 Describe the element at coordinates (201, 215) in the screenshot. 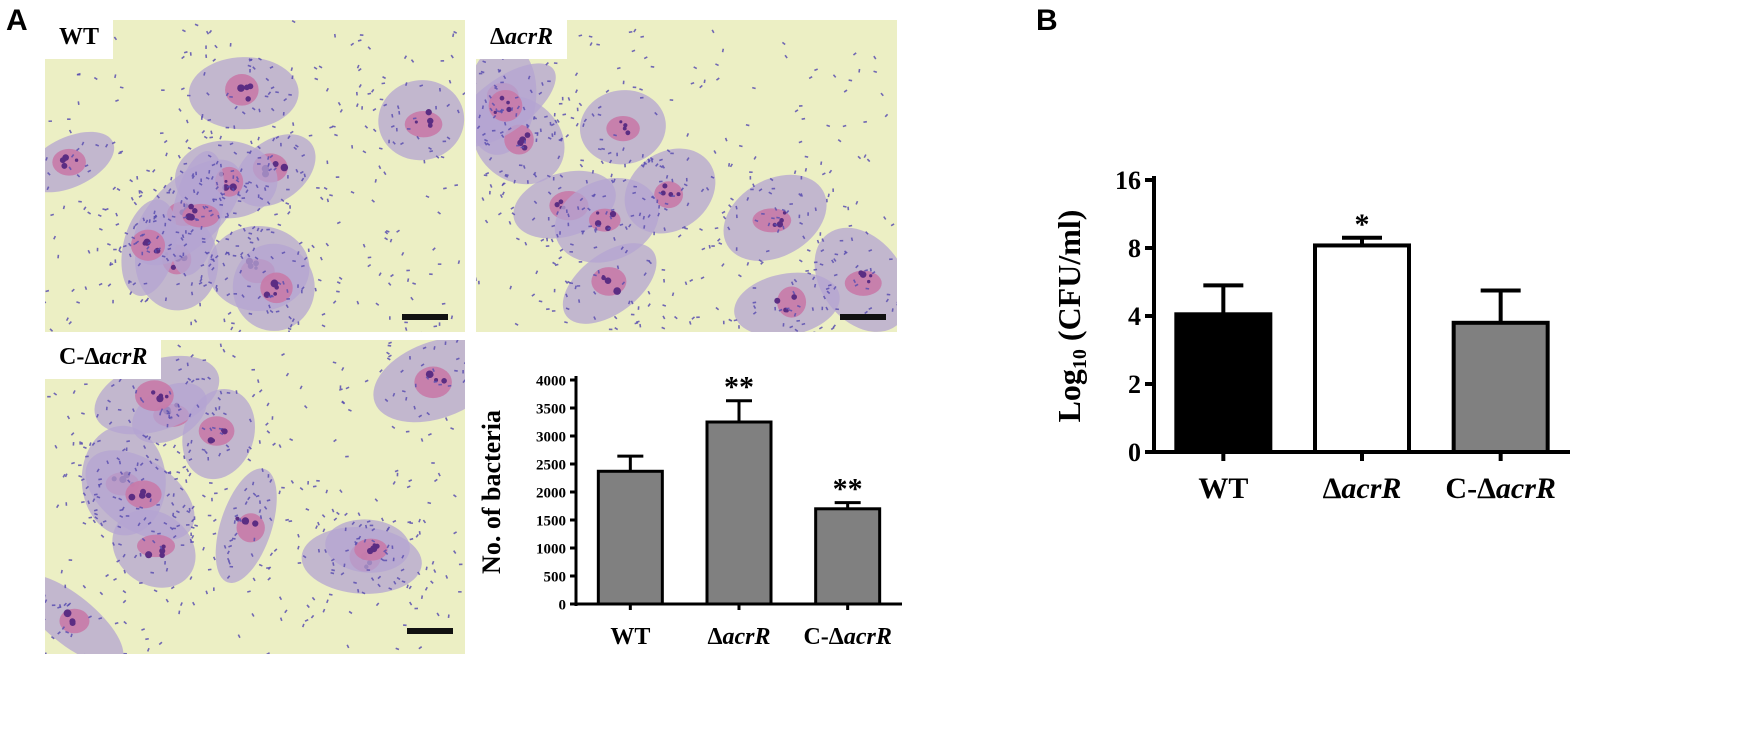

I see `nucleus` at that location.